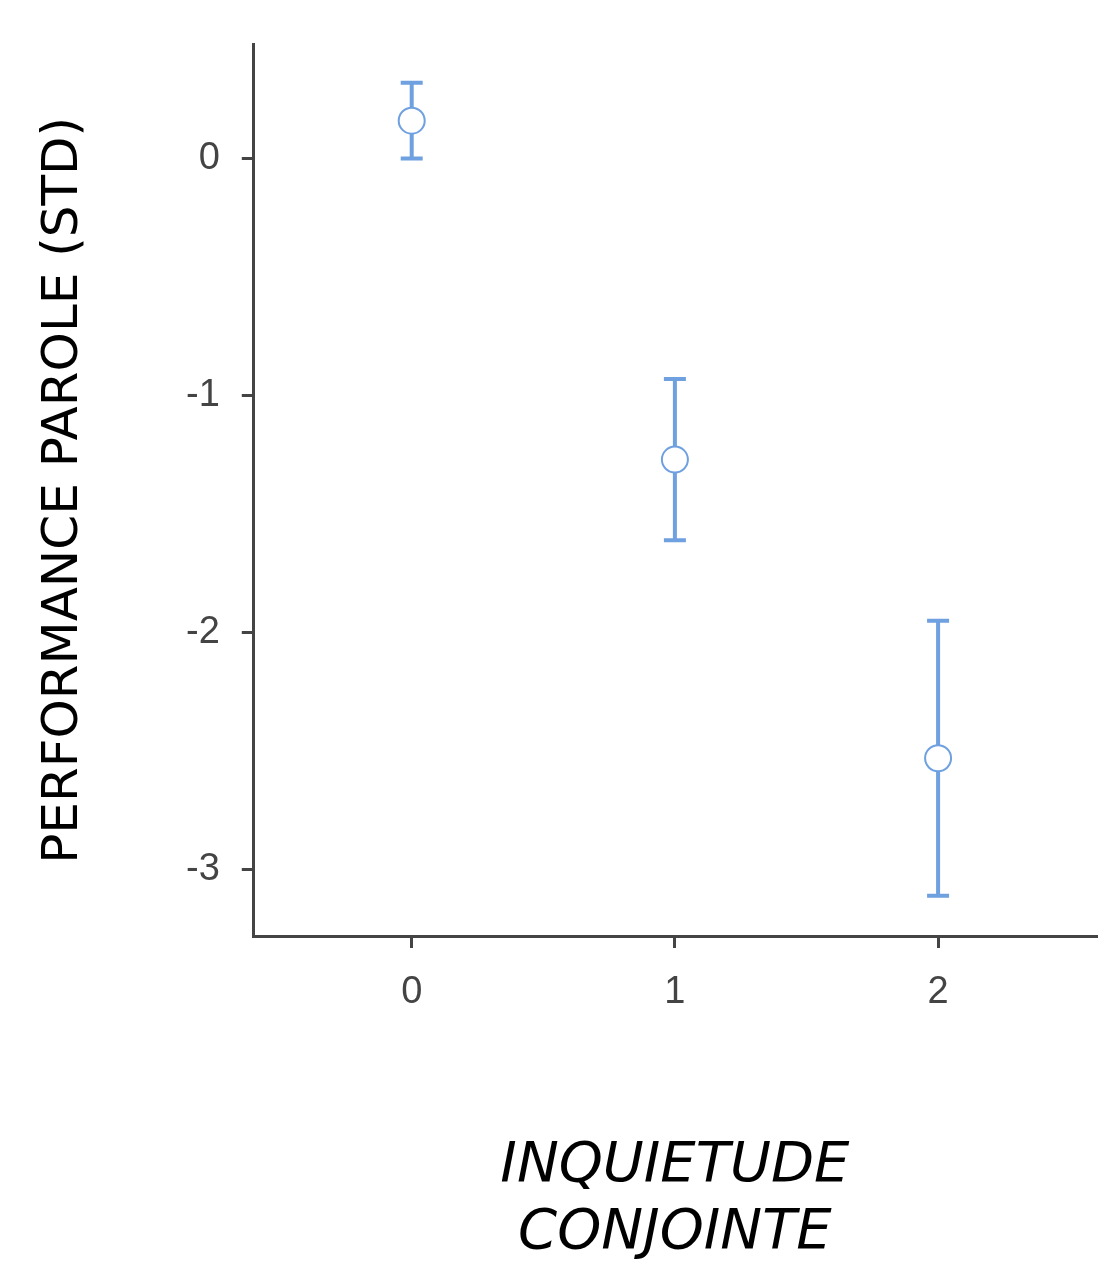 The height and width of the screenshot is (1271, 1111). I want to click on y-tick-label: -2, so click(202, 630).